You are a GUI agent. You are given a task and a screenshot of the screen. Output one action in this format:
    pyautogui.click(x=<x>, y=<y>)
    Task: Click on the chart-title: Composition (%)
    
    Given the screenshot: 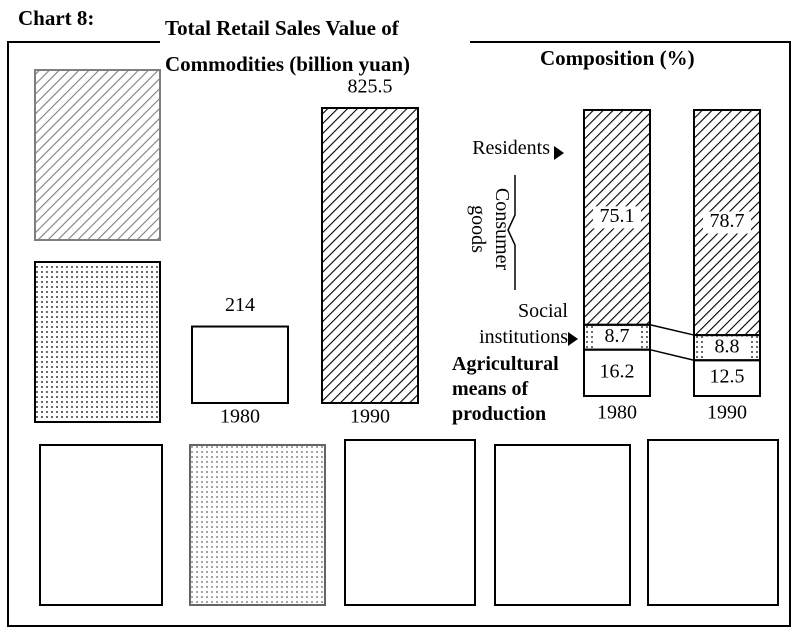 What is the action you would take?
    pyautogui.click(x=617, y=58)
    